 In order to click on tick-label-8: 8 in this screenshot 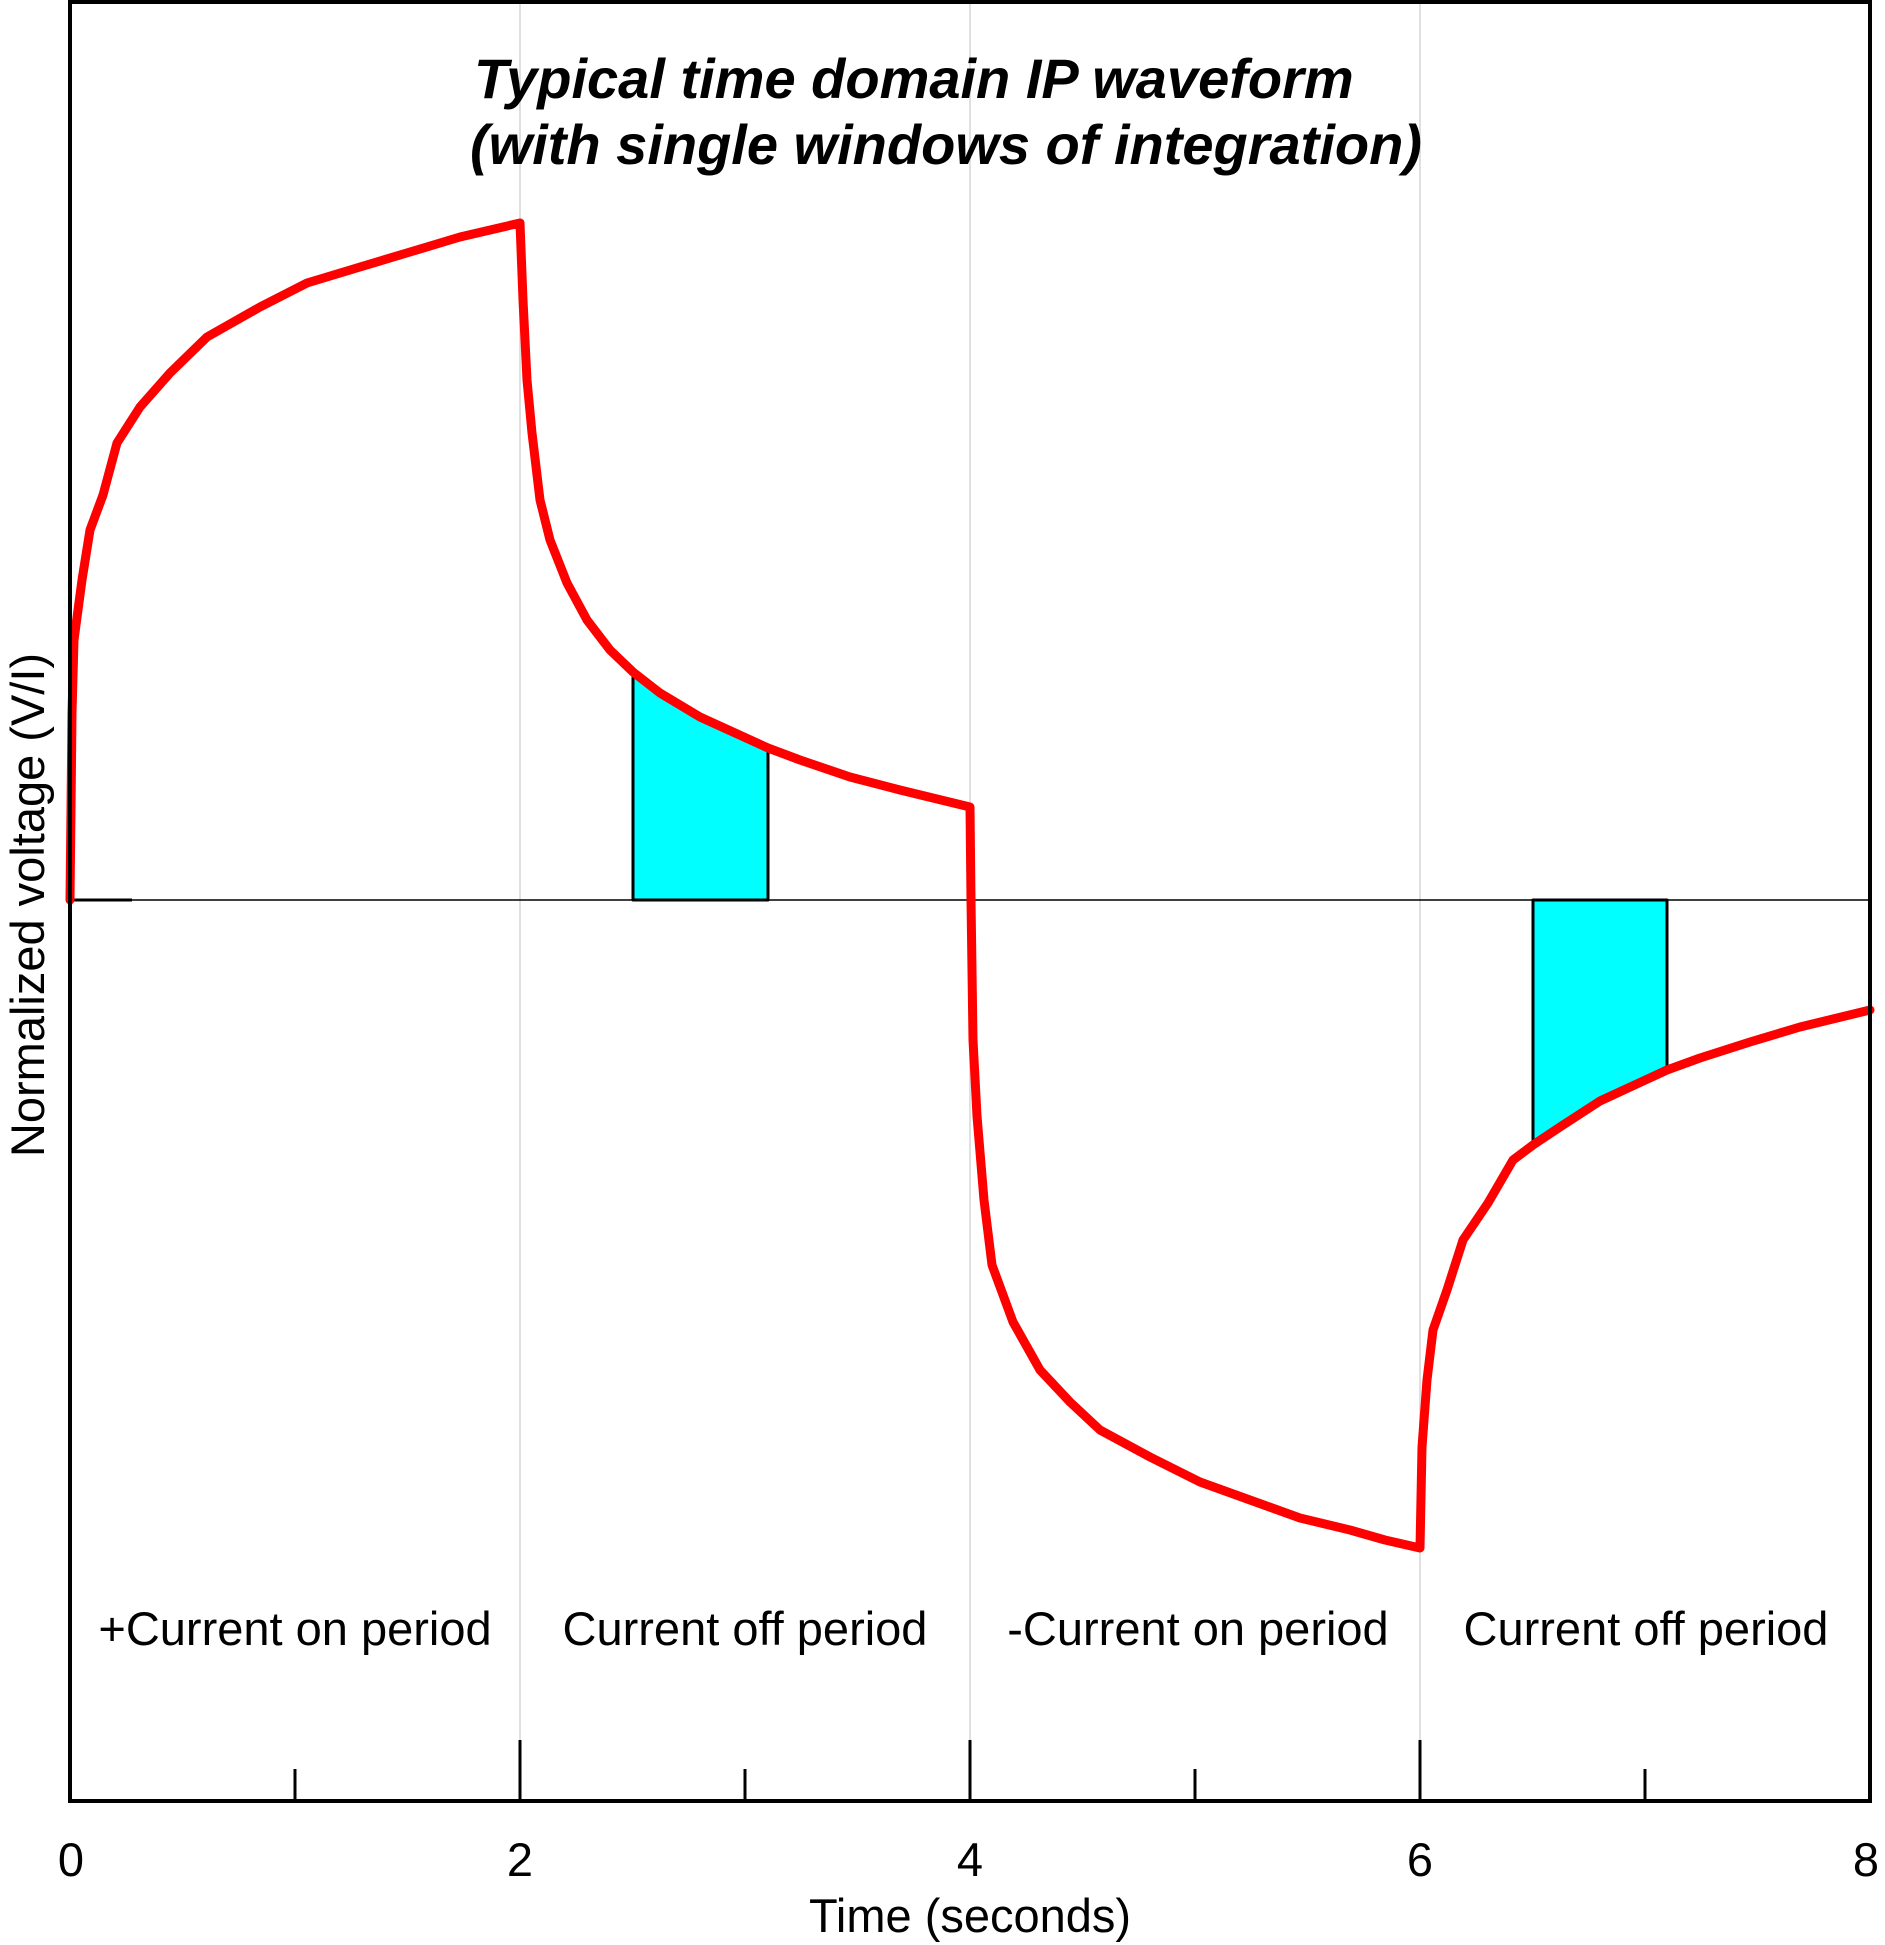, I will do `click(1866, 1859)`.